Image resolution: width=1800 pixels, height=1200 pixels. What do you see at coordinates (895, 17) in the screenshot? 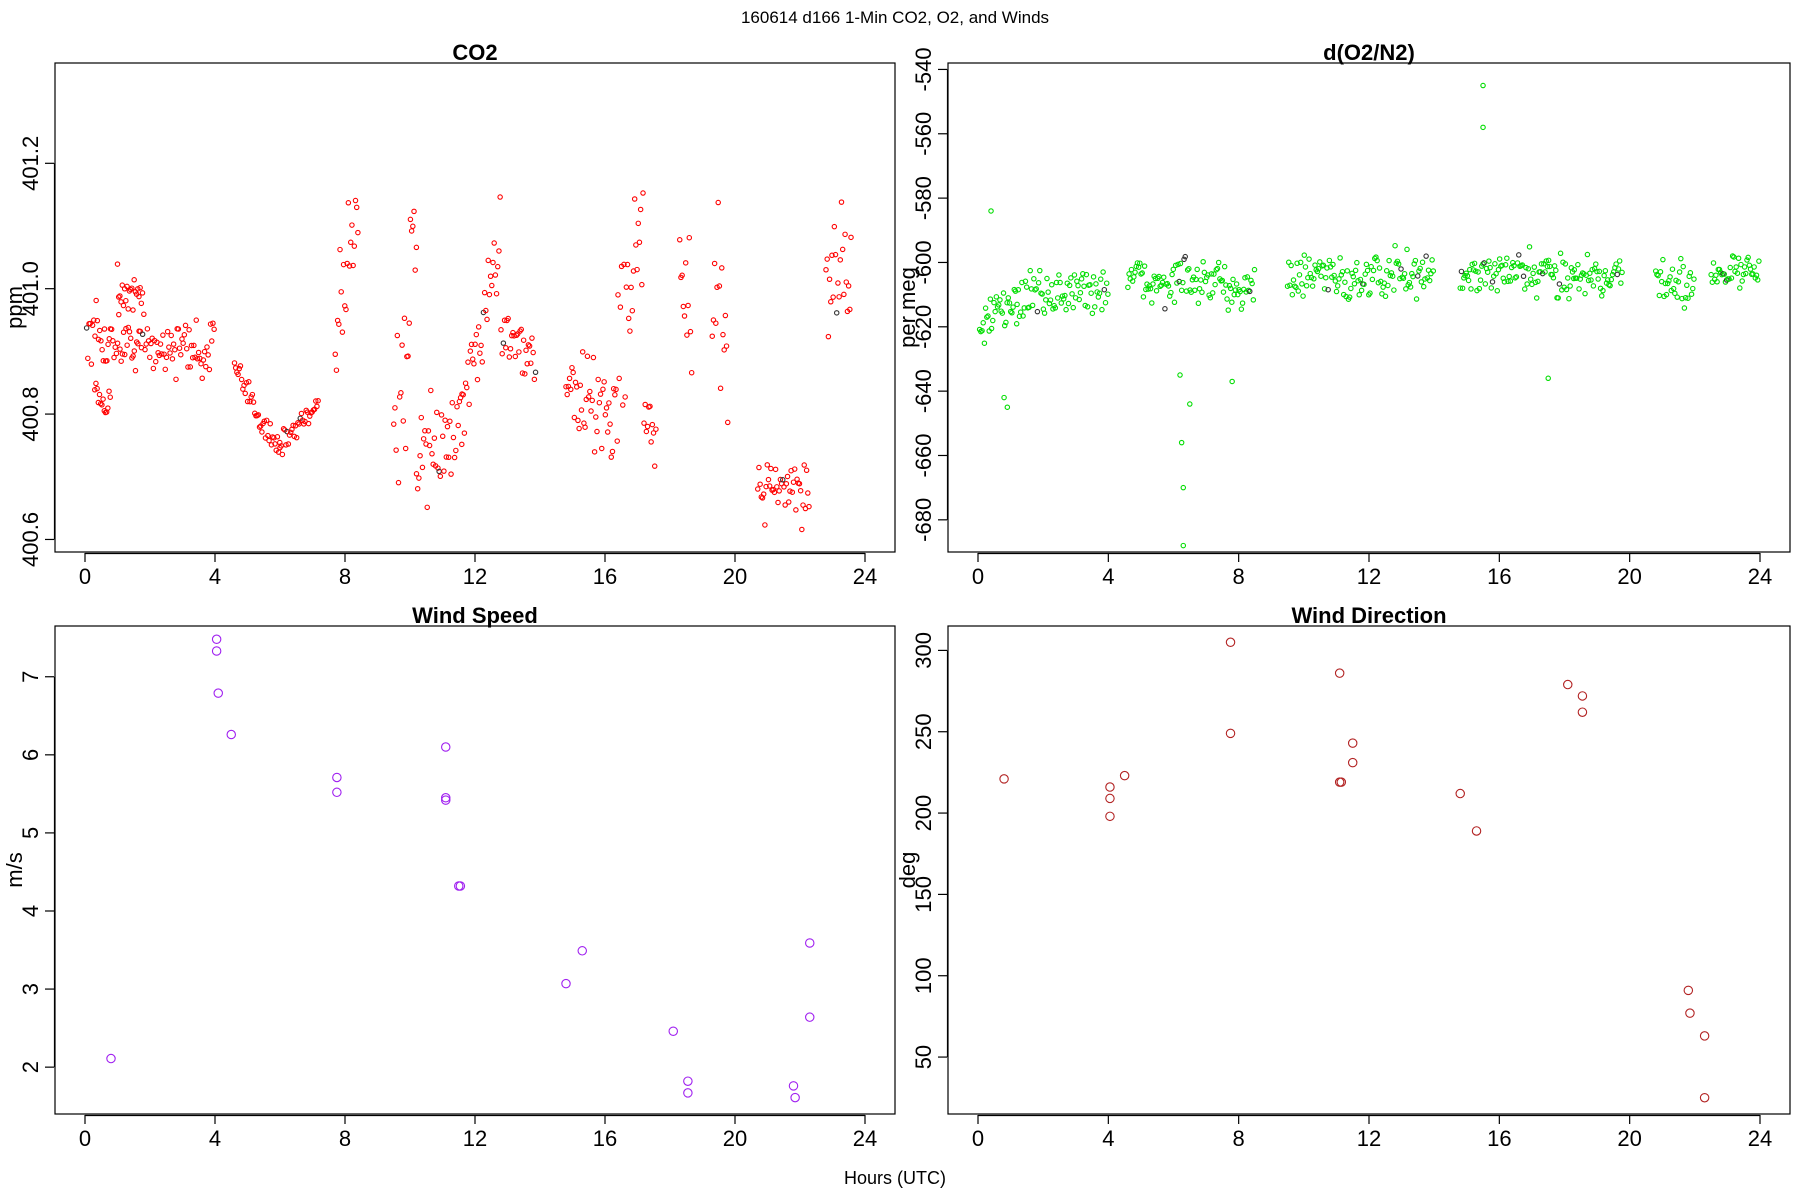
I see `figure-title: 160614 d166 1-Min CO2, O2, and Winds` at bounding box center [895, 17].